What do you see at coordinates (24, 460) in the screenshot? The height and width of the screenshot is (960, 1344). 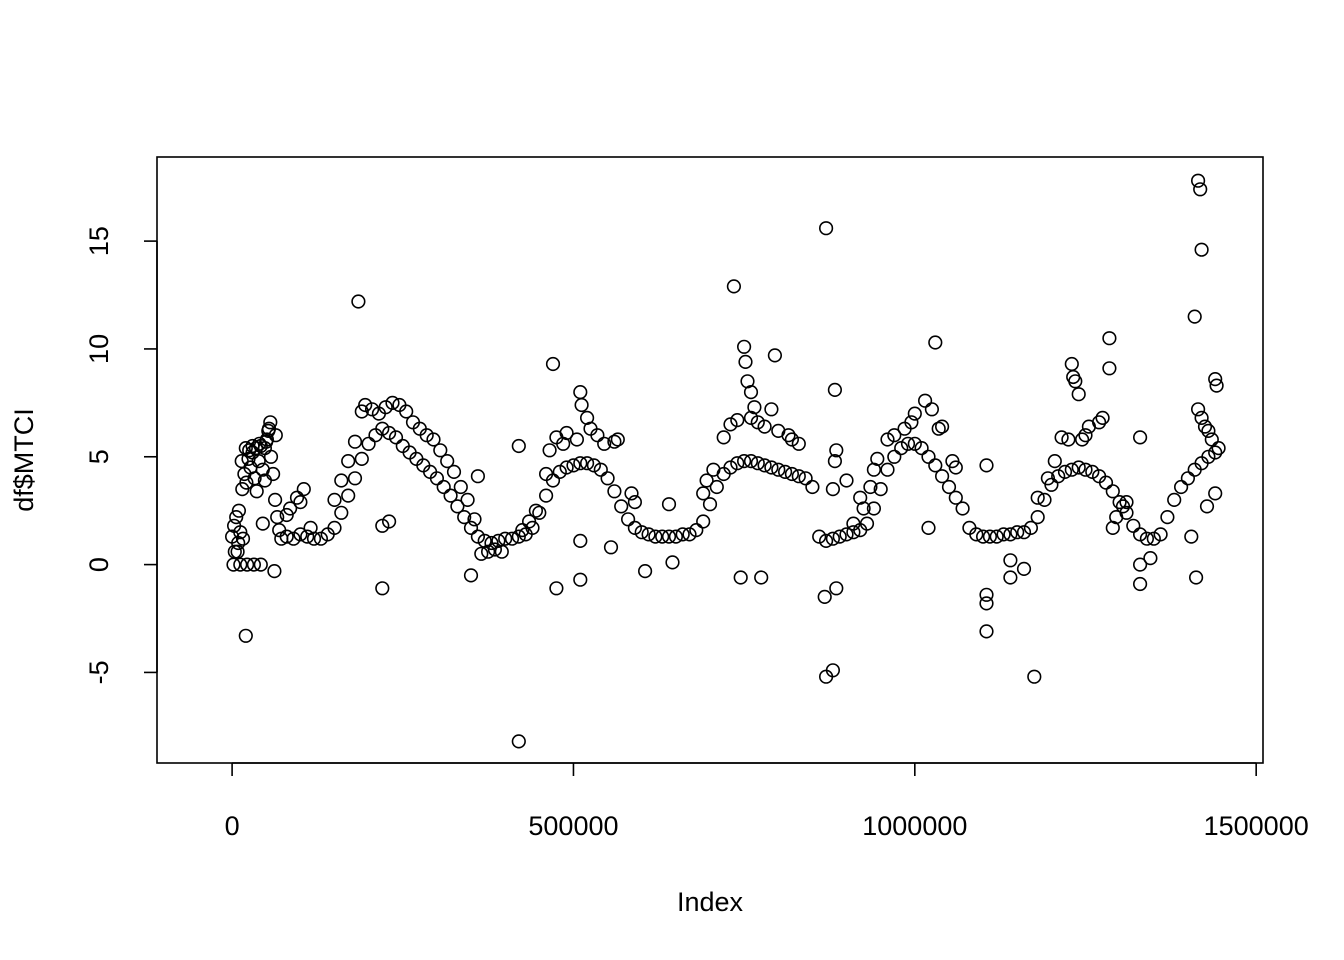 I see `y-axis-title: df$MTCI` at bounding box center [24, 460].